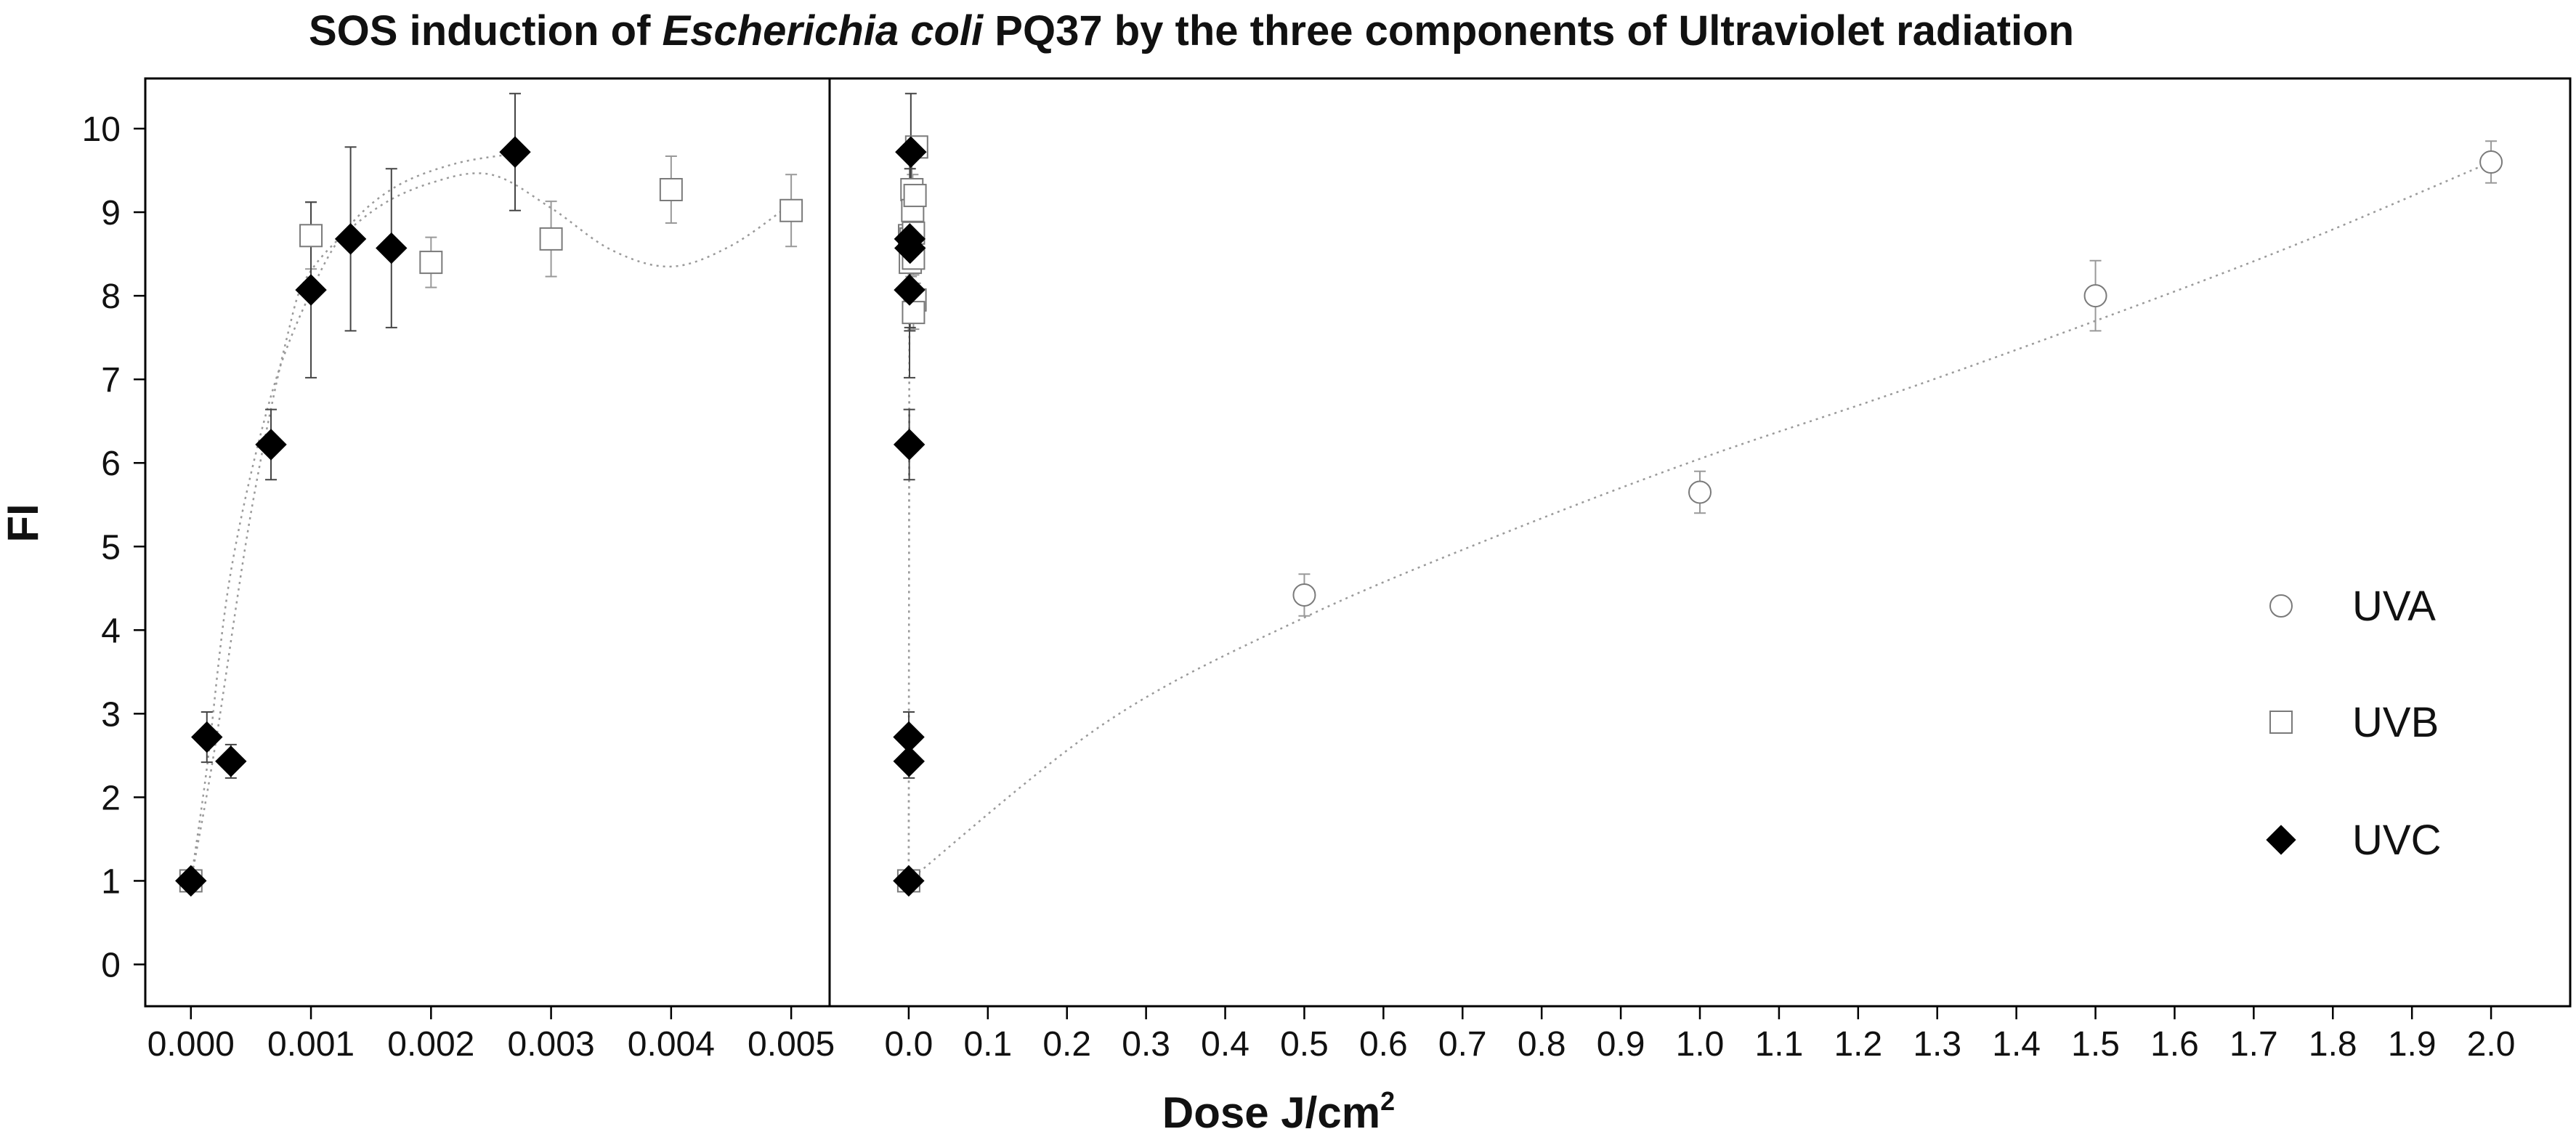 This screenshot has height=1137, width=2576. Describe the element at coordinates (1304, 1044) in the screenshot. I see `x-tick-label-panel-2-6: 0.5` at that location.